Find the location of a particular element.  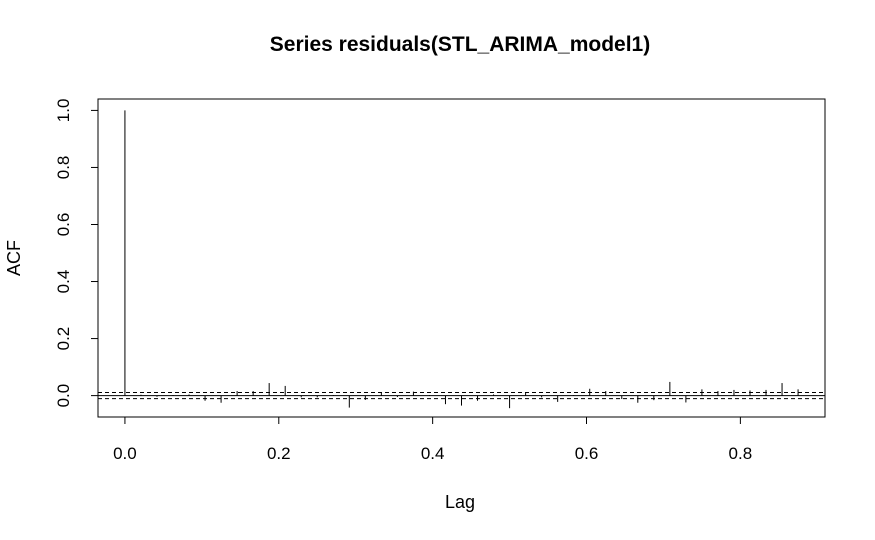

y-tick-label: 1.0 is located at coordinates (63, 111).